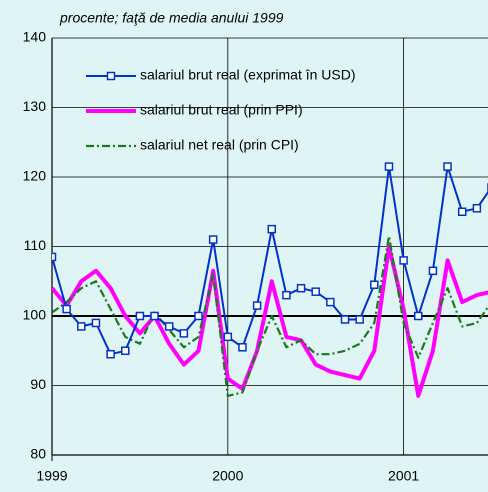 The width and height of the screenshot is (488, 492). Describe the element at coordinates (111, 76) in the screenshot. I see `legend-marker` at that location.